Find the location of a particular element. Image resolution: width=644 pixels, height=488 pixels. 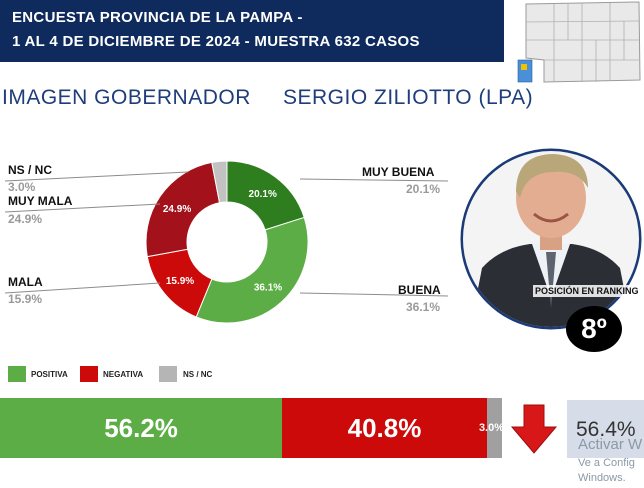

donut-slice-label: 36.1% is located at coordinates (268, 287).